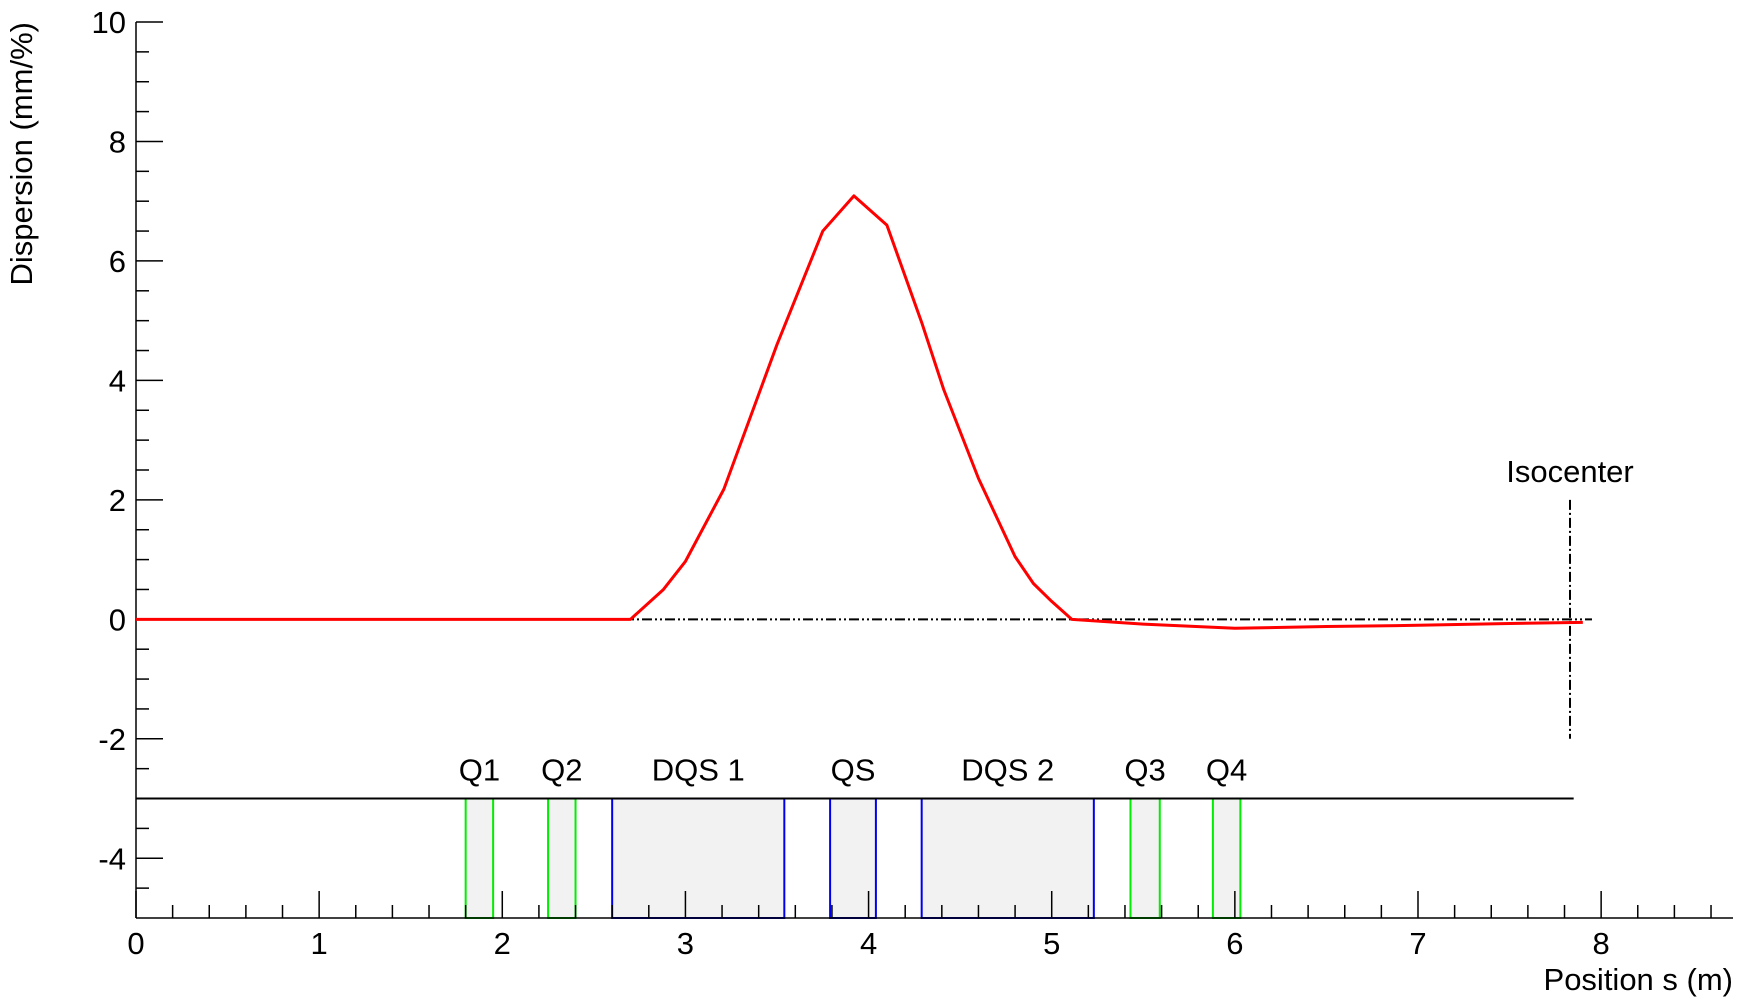 The width and height of the screenshot is (1740, 1007). Describe the element at coordinates (21, 154) in the screenshot. I see `y-axis-label: Dispersion (mm/%)` at that location.